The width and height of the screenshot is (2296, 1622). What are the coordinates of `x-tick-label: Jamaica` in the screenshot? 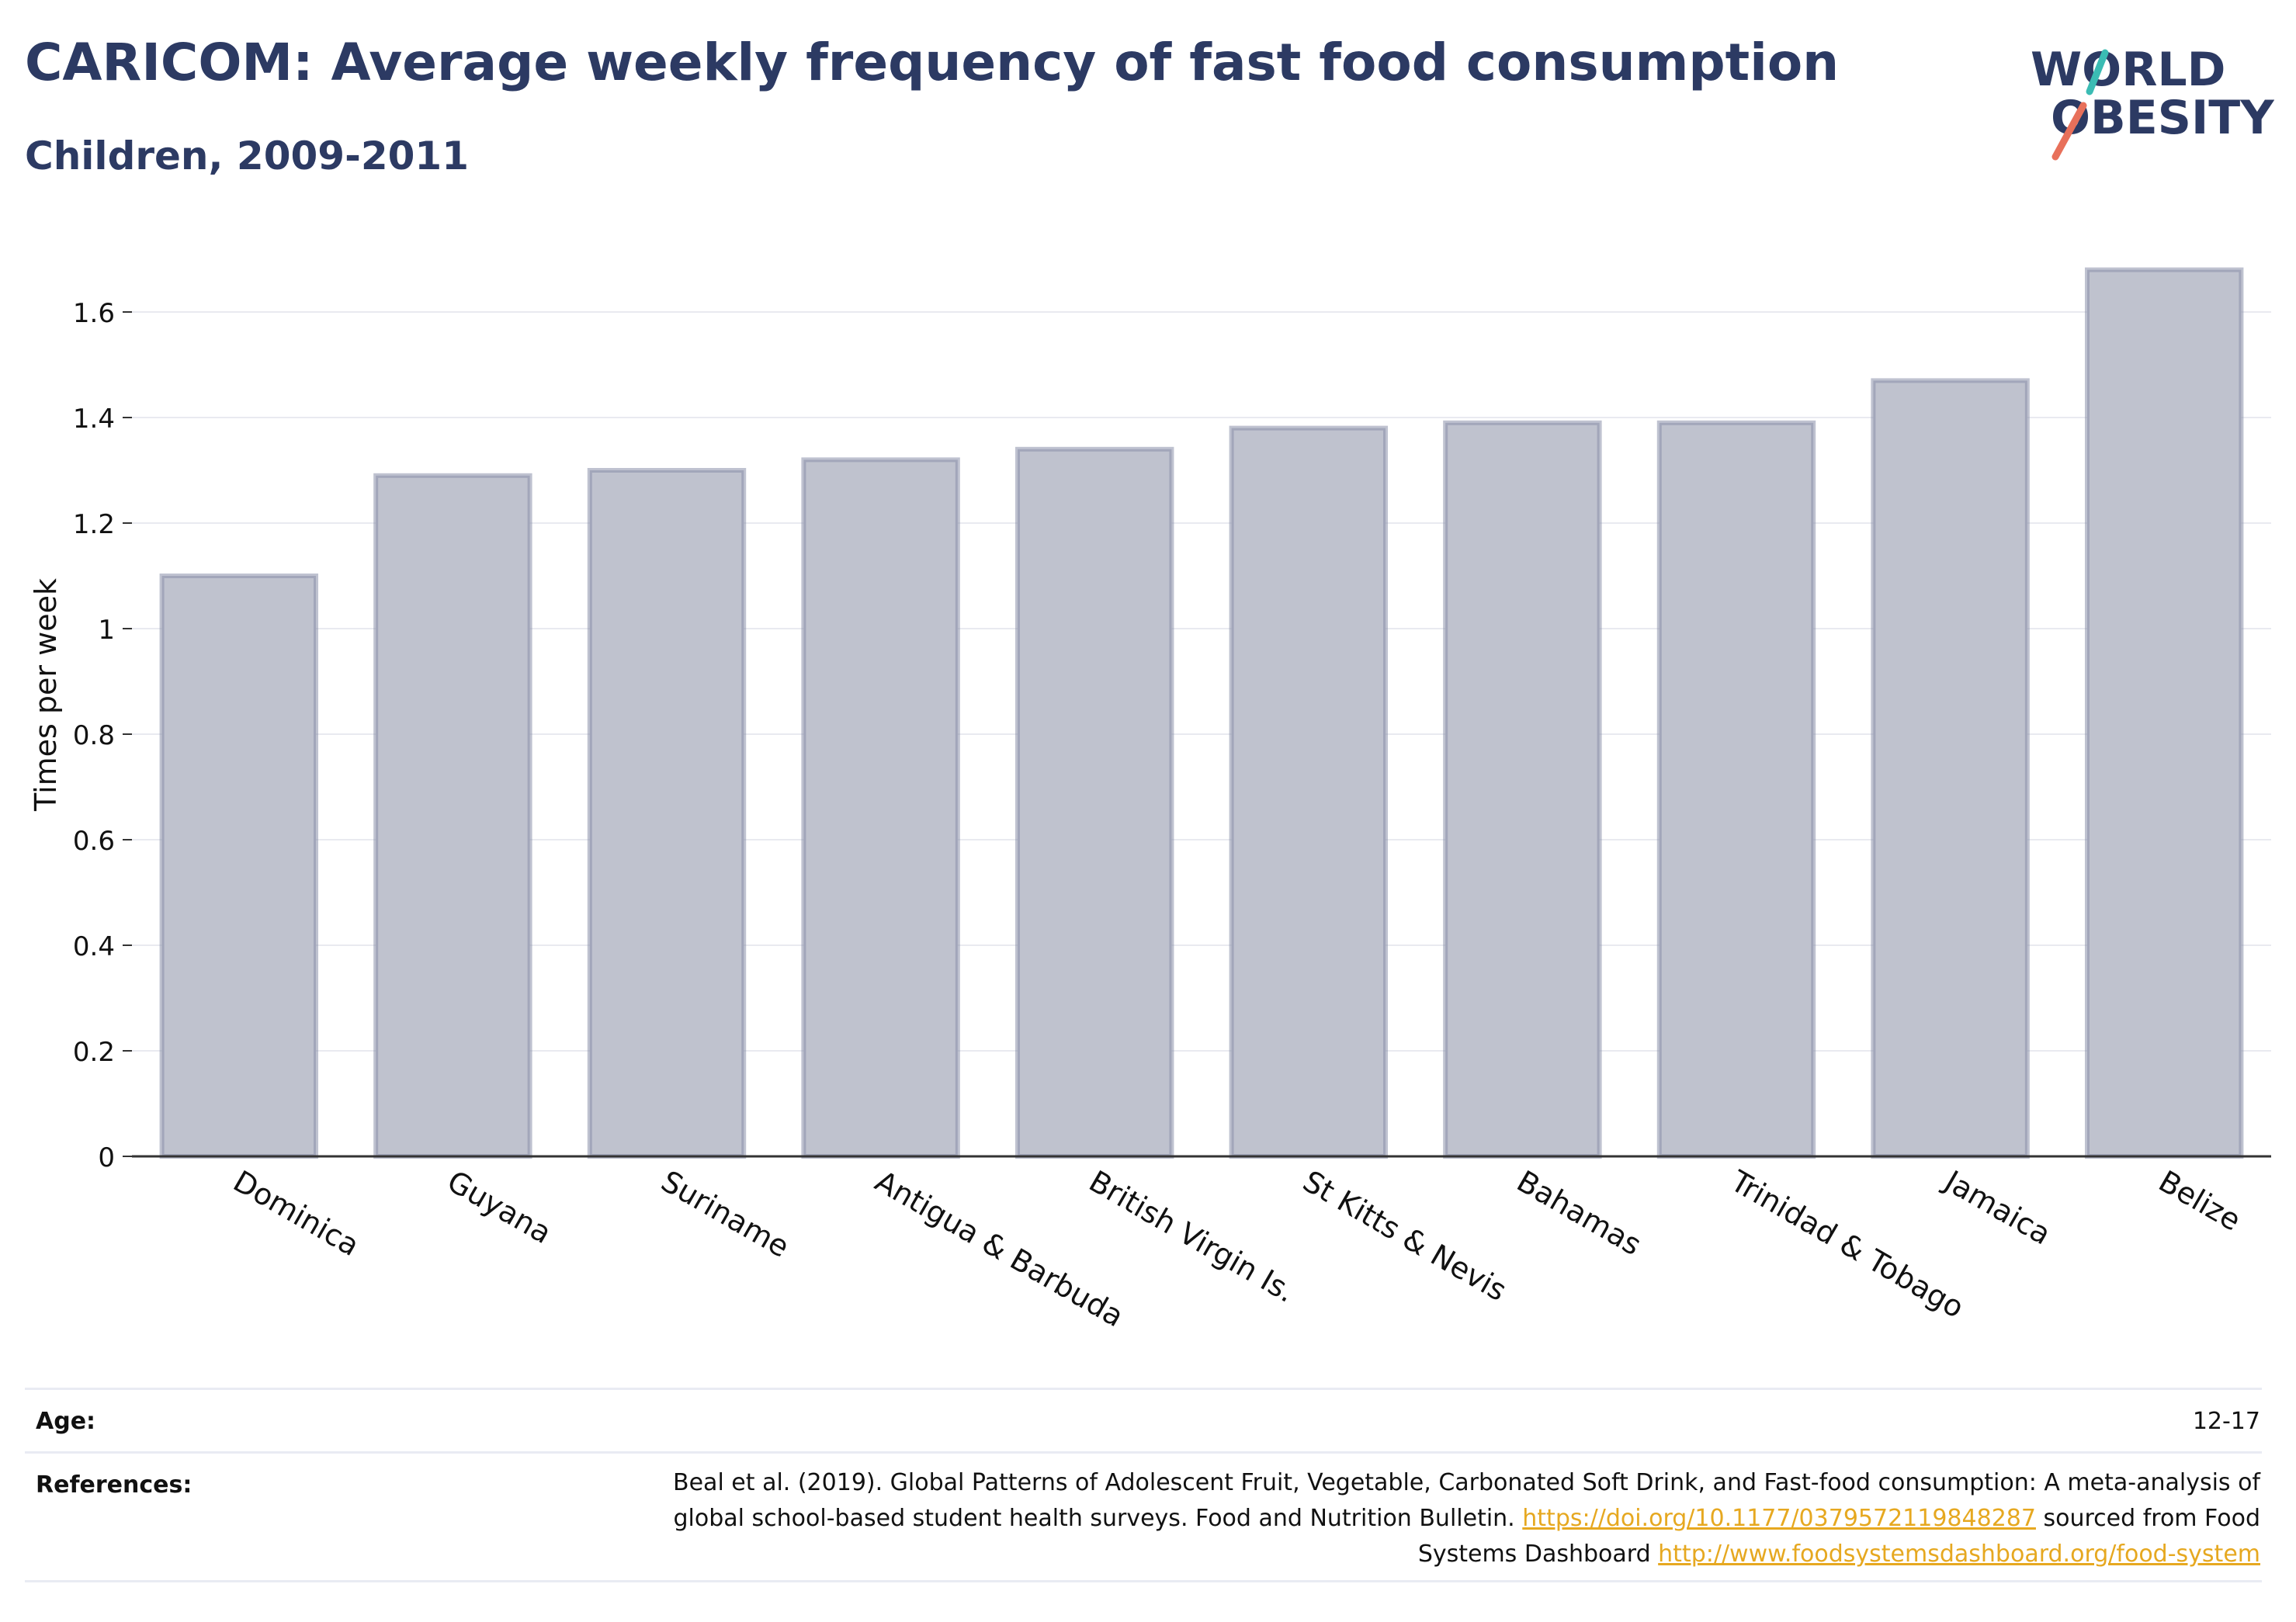 It's located at (1996, 1207).